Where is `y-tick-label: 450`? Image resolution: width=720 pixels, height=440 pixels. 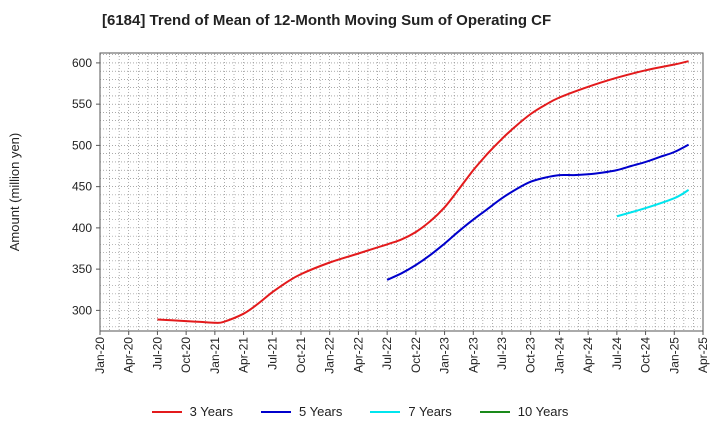 y-tick-label: 450 is located at coordinates (82, 187).